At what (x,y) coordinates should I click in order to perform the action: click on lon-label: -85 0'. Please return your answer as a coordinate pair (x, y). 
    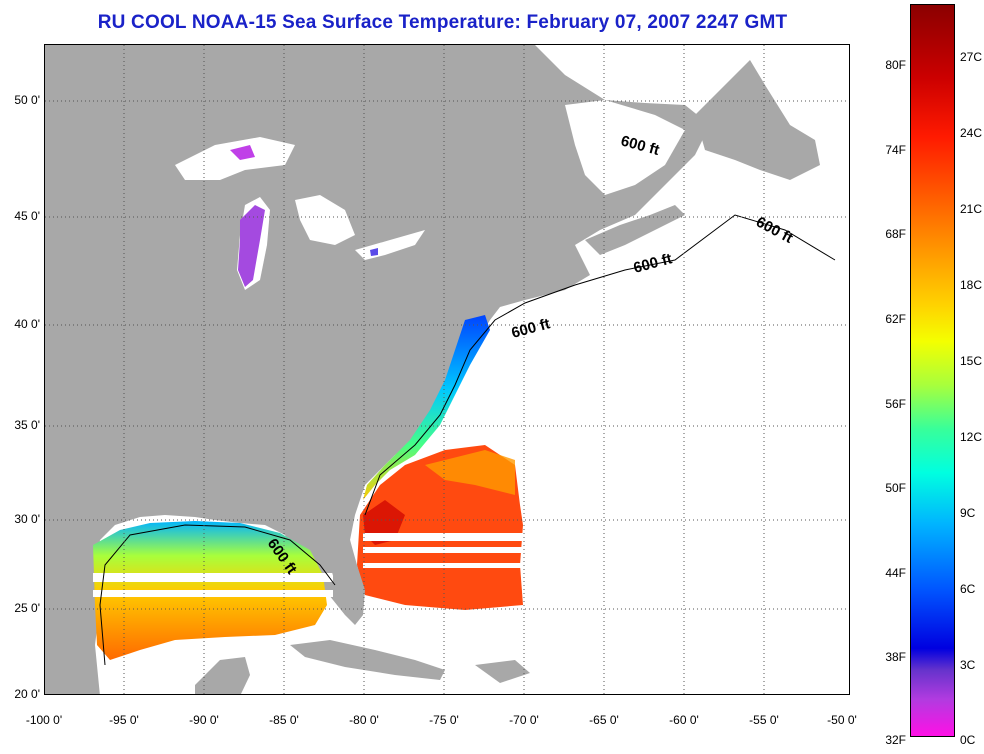
    Looking at the image, I should click on (284, 720).